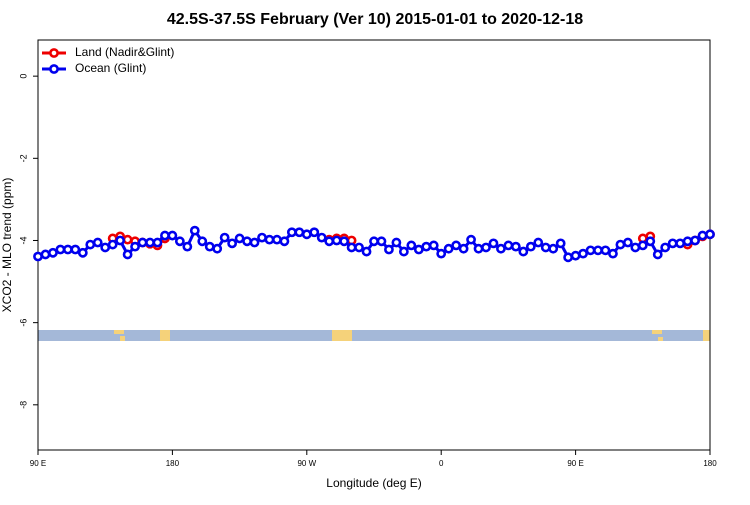 The image size is (750, 505). I want to click on legend-label: Land (Nadir&Glint), so click(124, 52).